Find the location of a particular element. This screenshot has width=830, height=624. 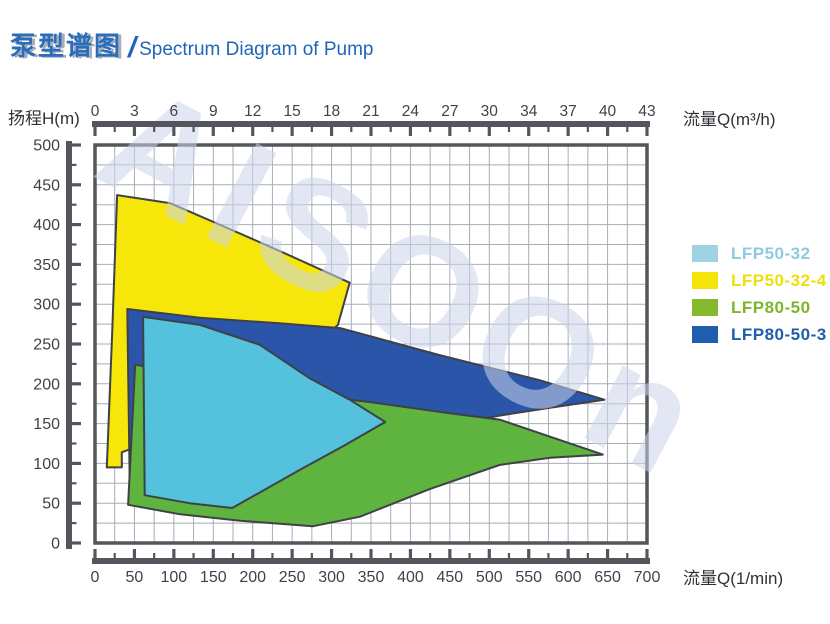

y-axis-title: 扬程H(m) is located at coordinates (44, 118).